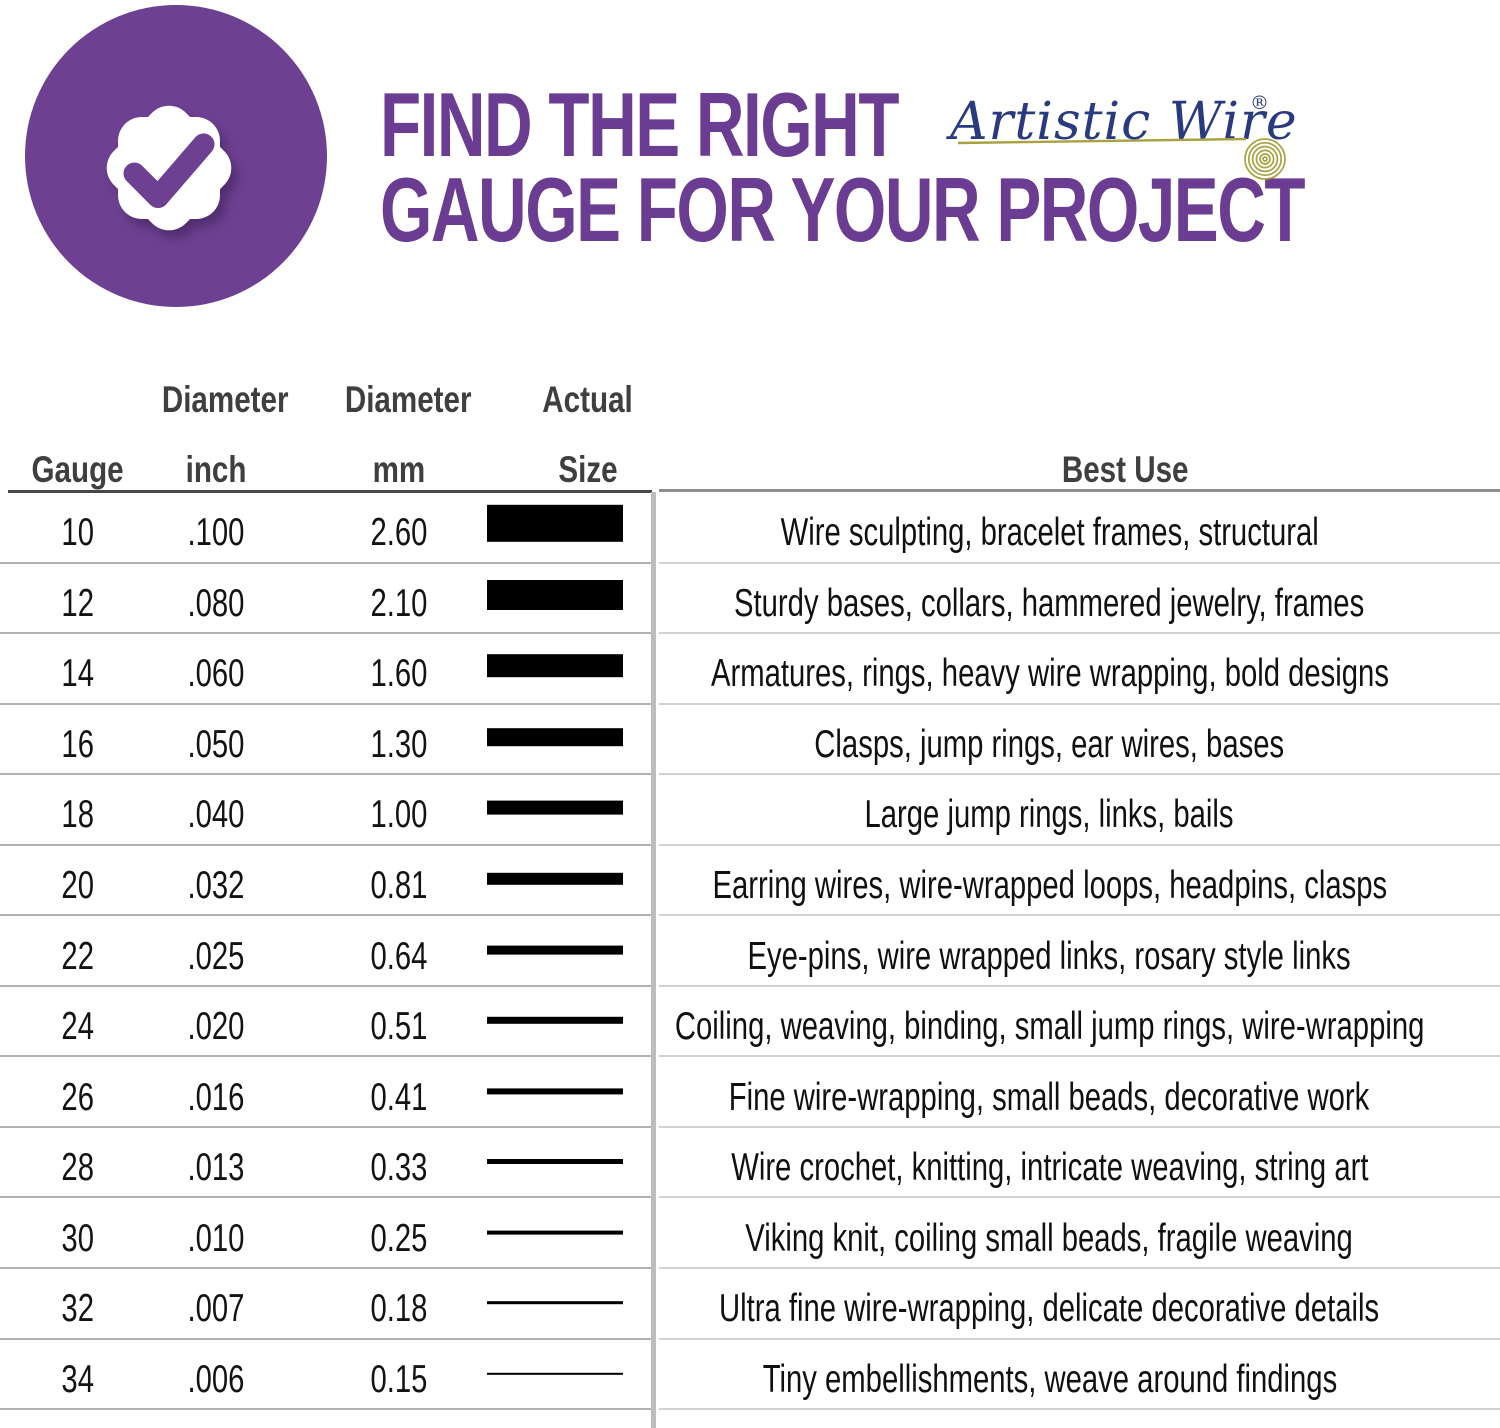 This screenshot has width=1500, height=1428. I want to click on check-seal-icon, so click(169, 168).